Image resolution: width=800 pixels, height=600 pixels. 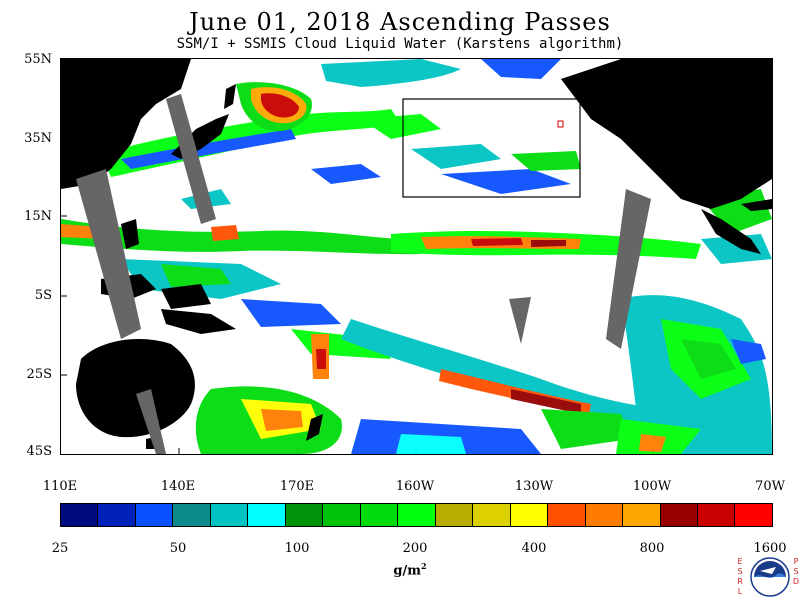 I want to click on colorbar, so click(x=416, y=515).